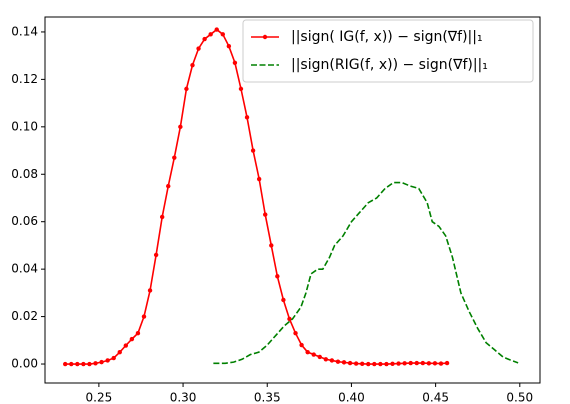  Describe the element at coordinates (99, 397) in the screenshot. I see `x-tick-label: 0.25` at that location.